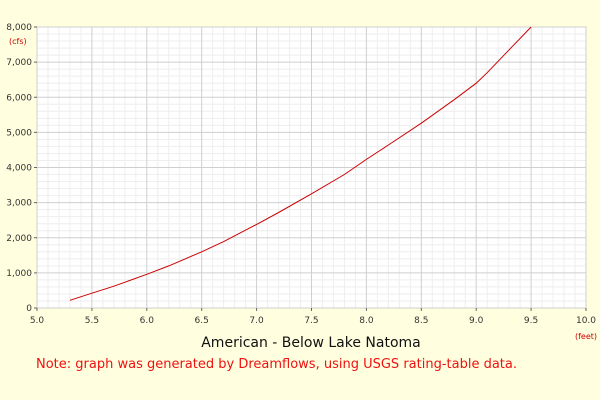 The width and height of the screenshot is (600, 400). I want to click on x-axis-title: American - Below Lake Natoma, so click(311, 343).